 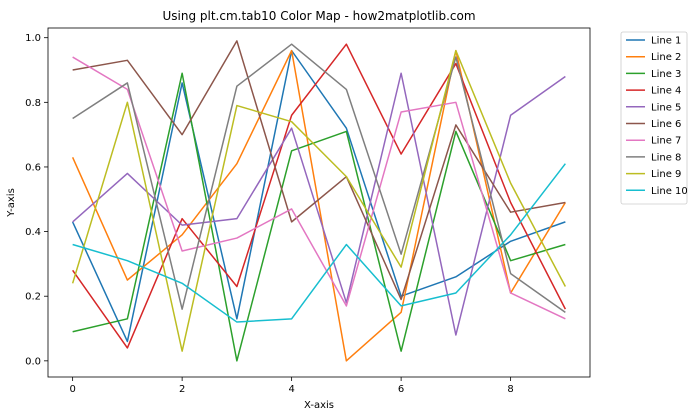 I want to click on y-tick-label: 0.8, so click(x=33, y=103).